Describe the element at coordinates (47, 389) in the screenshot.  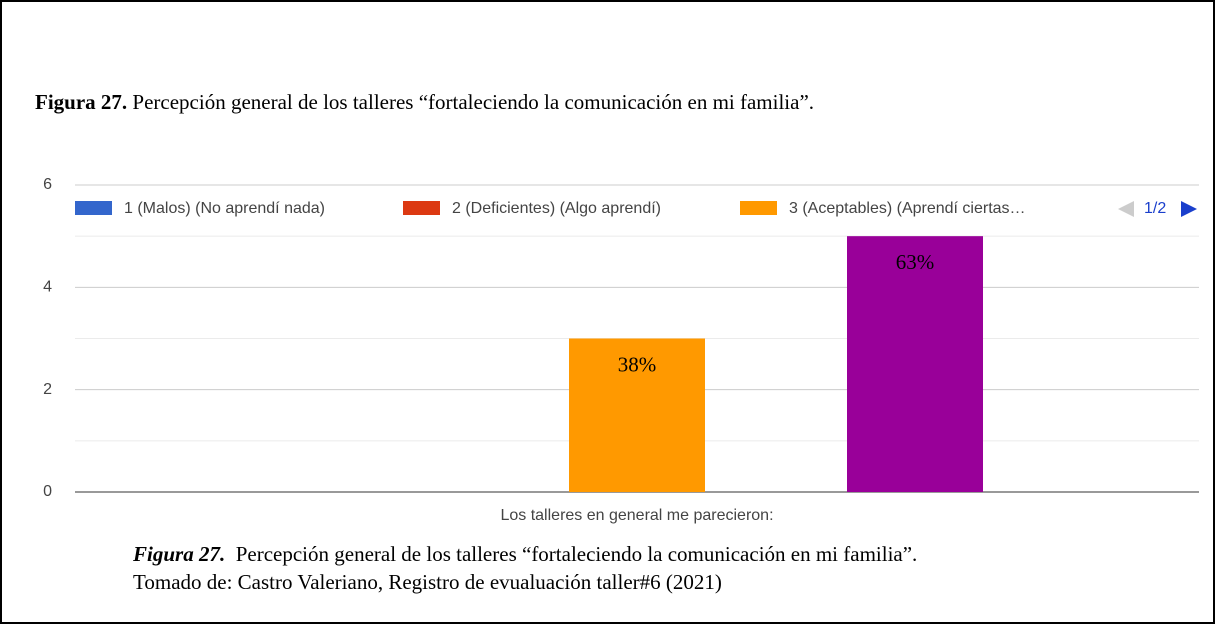
I see `y-tick-label: 2` at that location.